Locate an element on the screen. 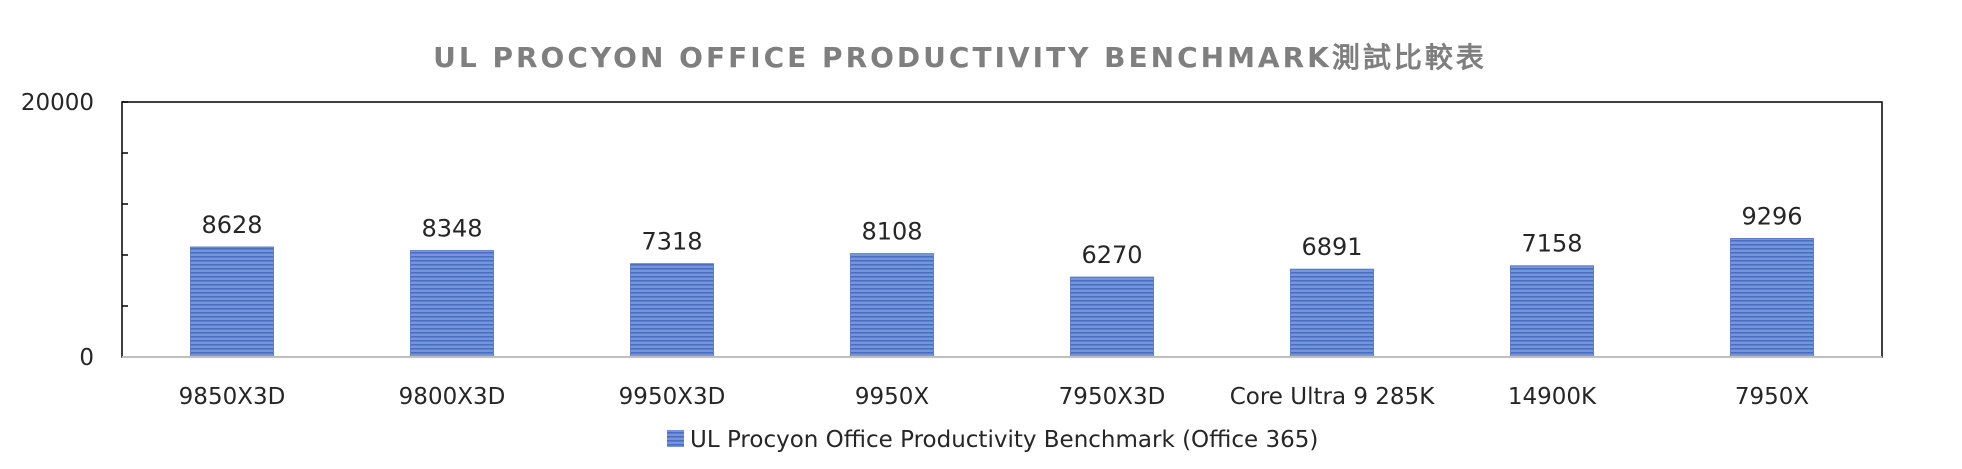 The image size is (1962, 469). data-label: 8108 is located at coordinates (891, 232).